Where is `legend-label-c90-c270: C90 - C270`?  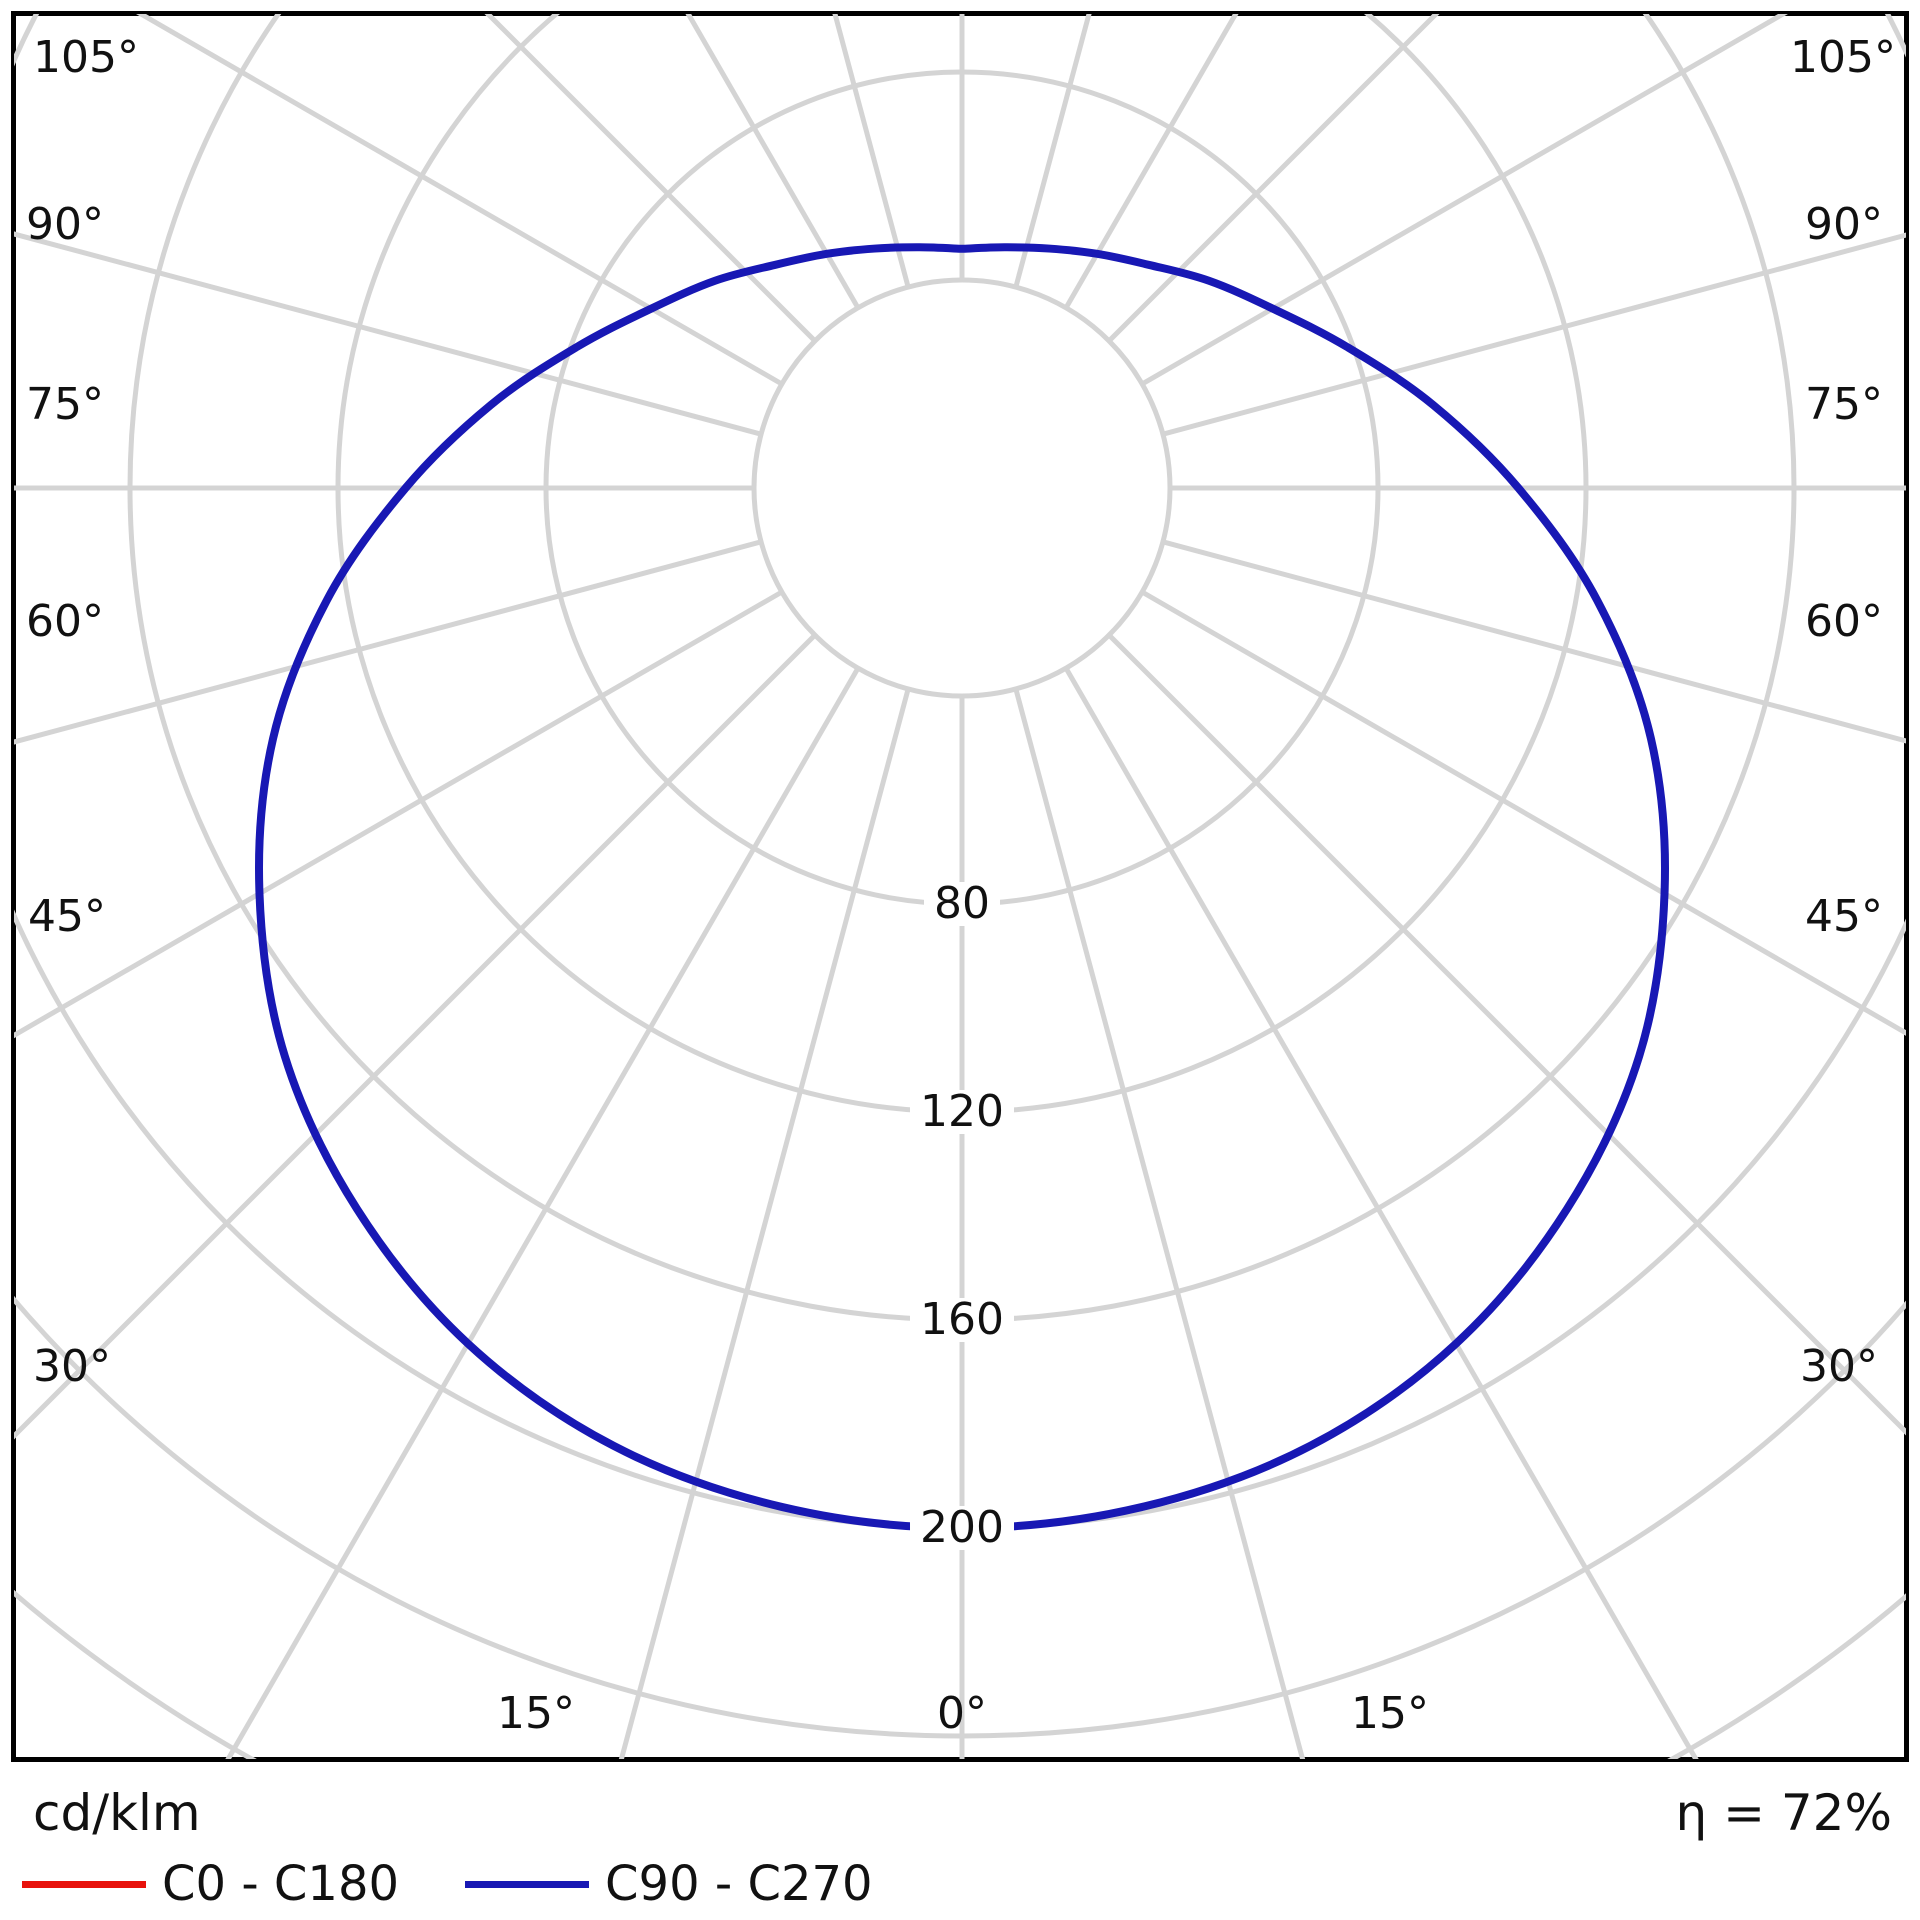
legend-label-c90-c270: C90 - C270 is located at coordinates (739, 1884).